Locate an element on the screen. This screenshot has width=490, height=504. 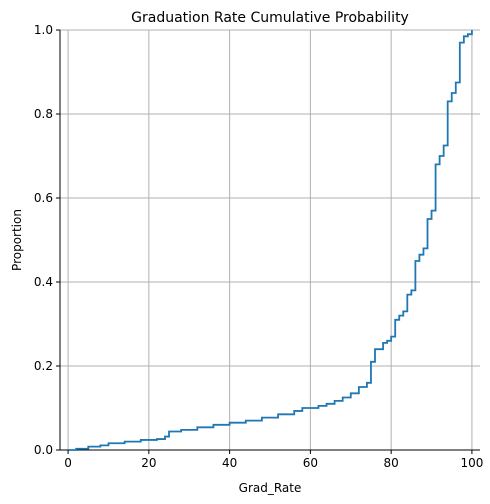
y-axis-label: Proportion is located at coordinates (17, 240).